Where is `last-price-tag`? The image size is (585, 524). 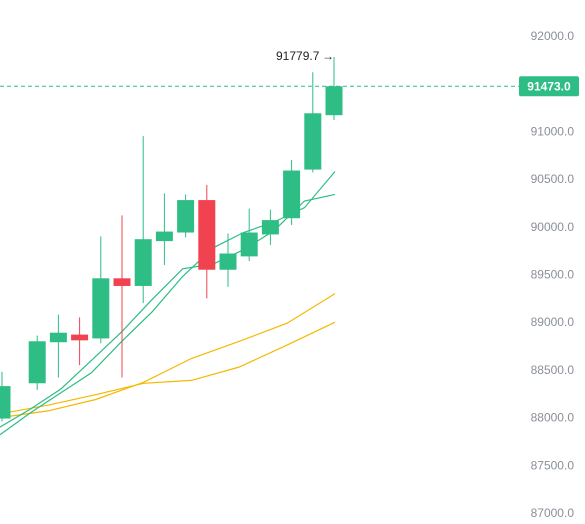
last-price-tag is located at coordinates (549, 86).